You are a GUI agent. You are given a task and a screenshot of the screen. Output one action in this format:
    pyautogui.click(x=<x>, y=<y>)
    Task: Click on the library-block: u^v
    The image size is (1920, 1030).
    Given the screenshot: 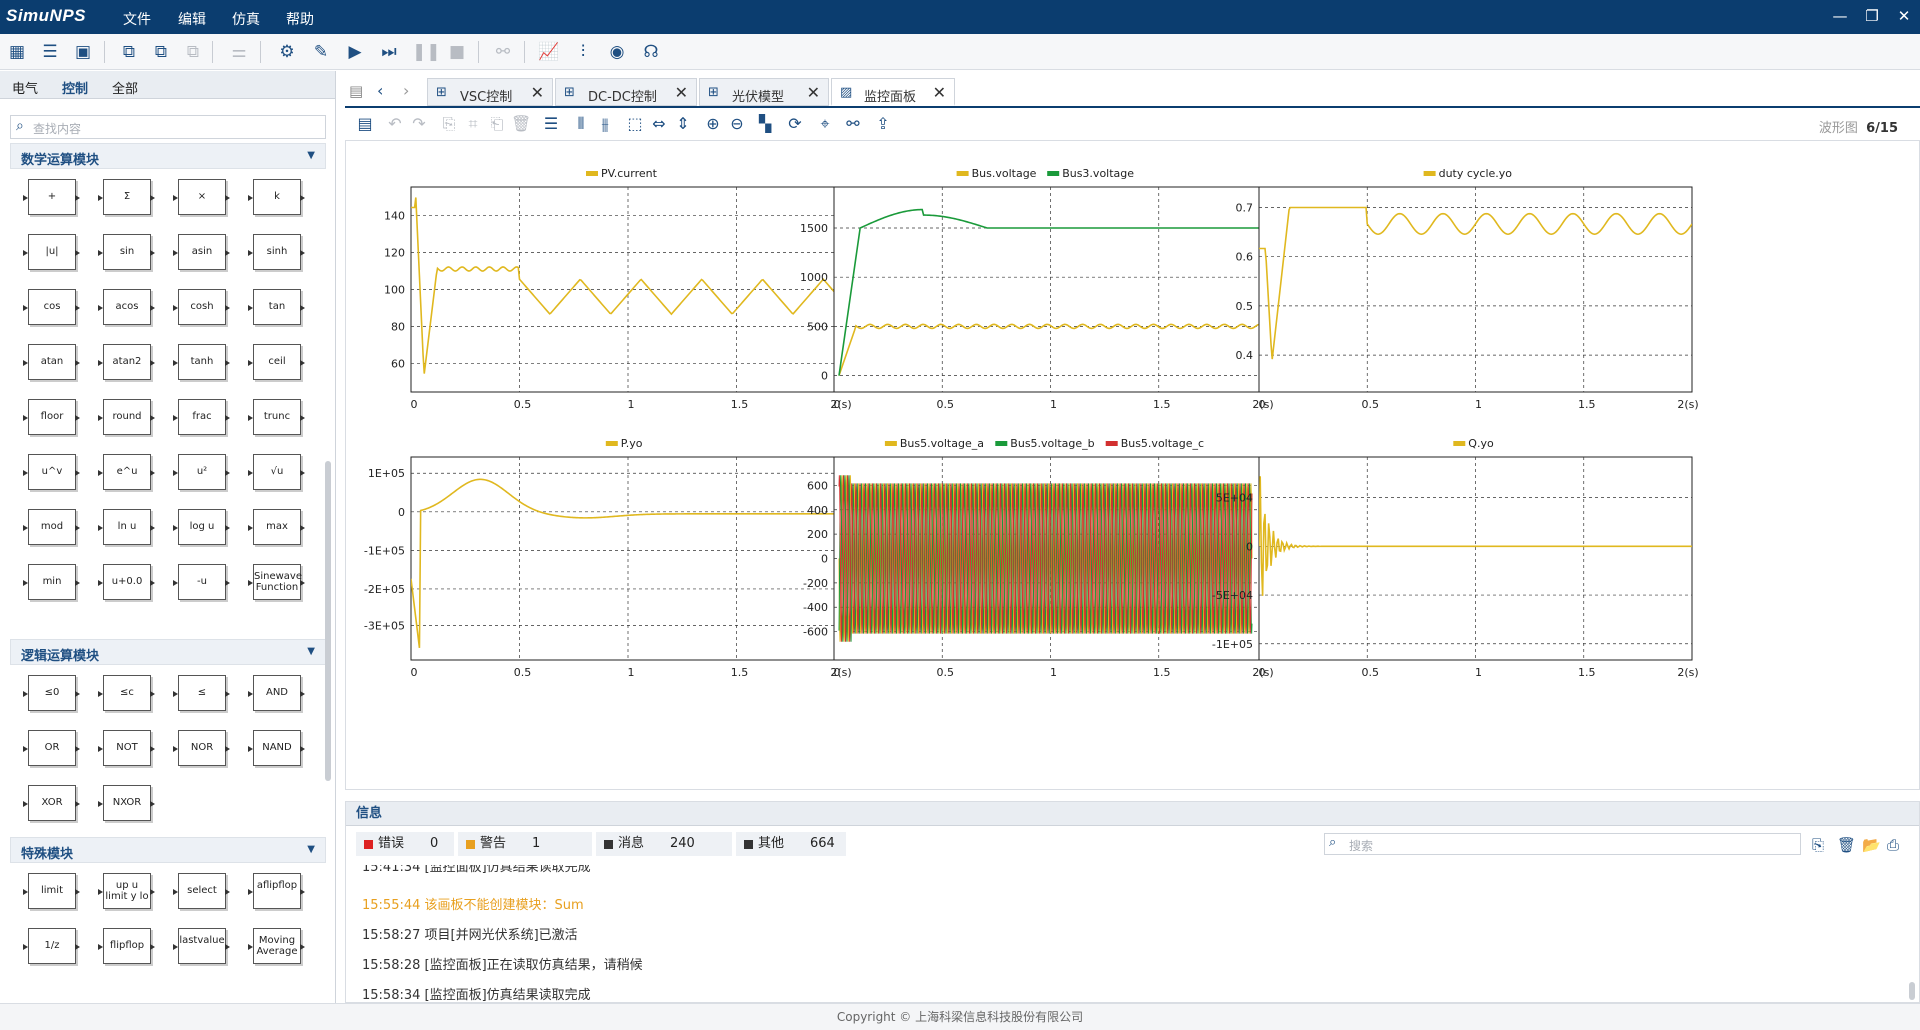 What is the action you would take?
    pyautogui.click(x=51, y=472)
    